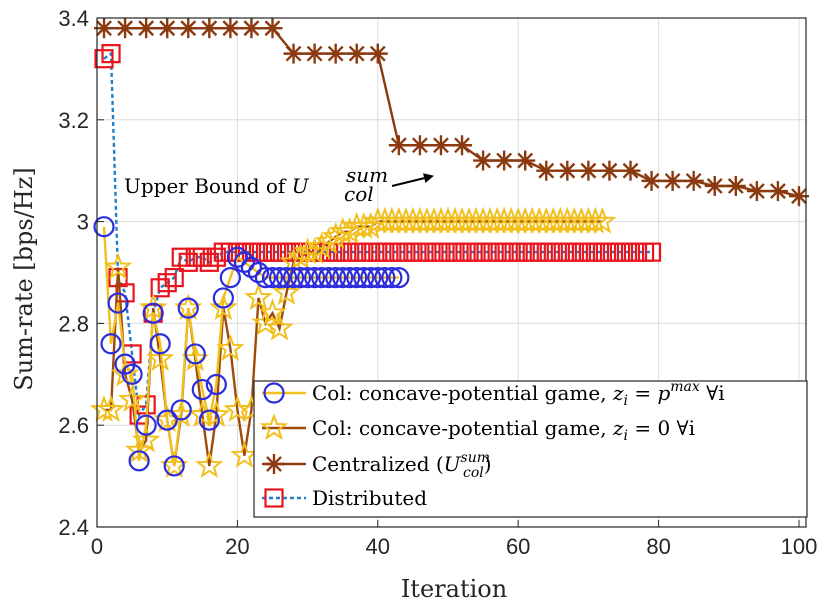 This screenshot has height=603, width=821. I want to click on svg-text: Upper Bound of U, so click(217, 186).